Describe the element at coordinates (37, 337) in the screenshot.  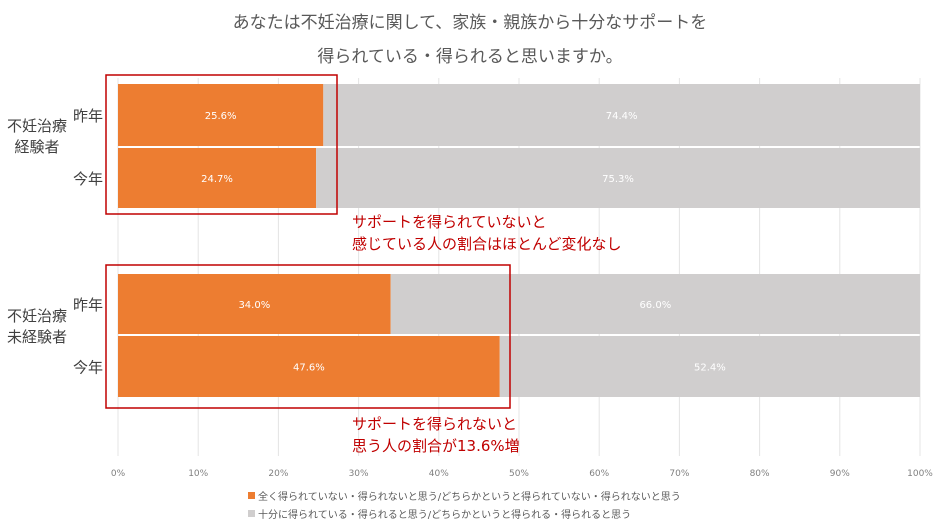
I see `group-label: 未経験者` at that location.